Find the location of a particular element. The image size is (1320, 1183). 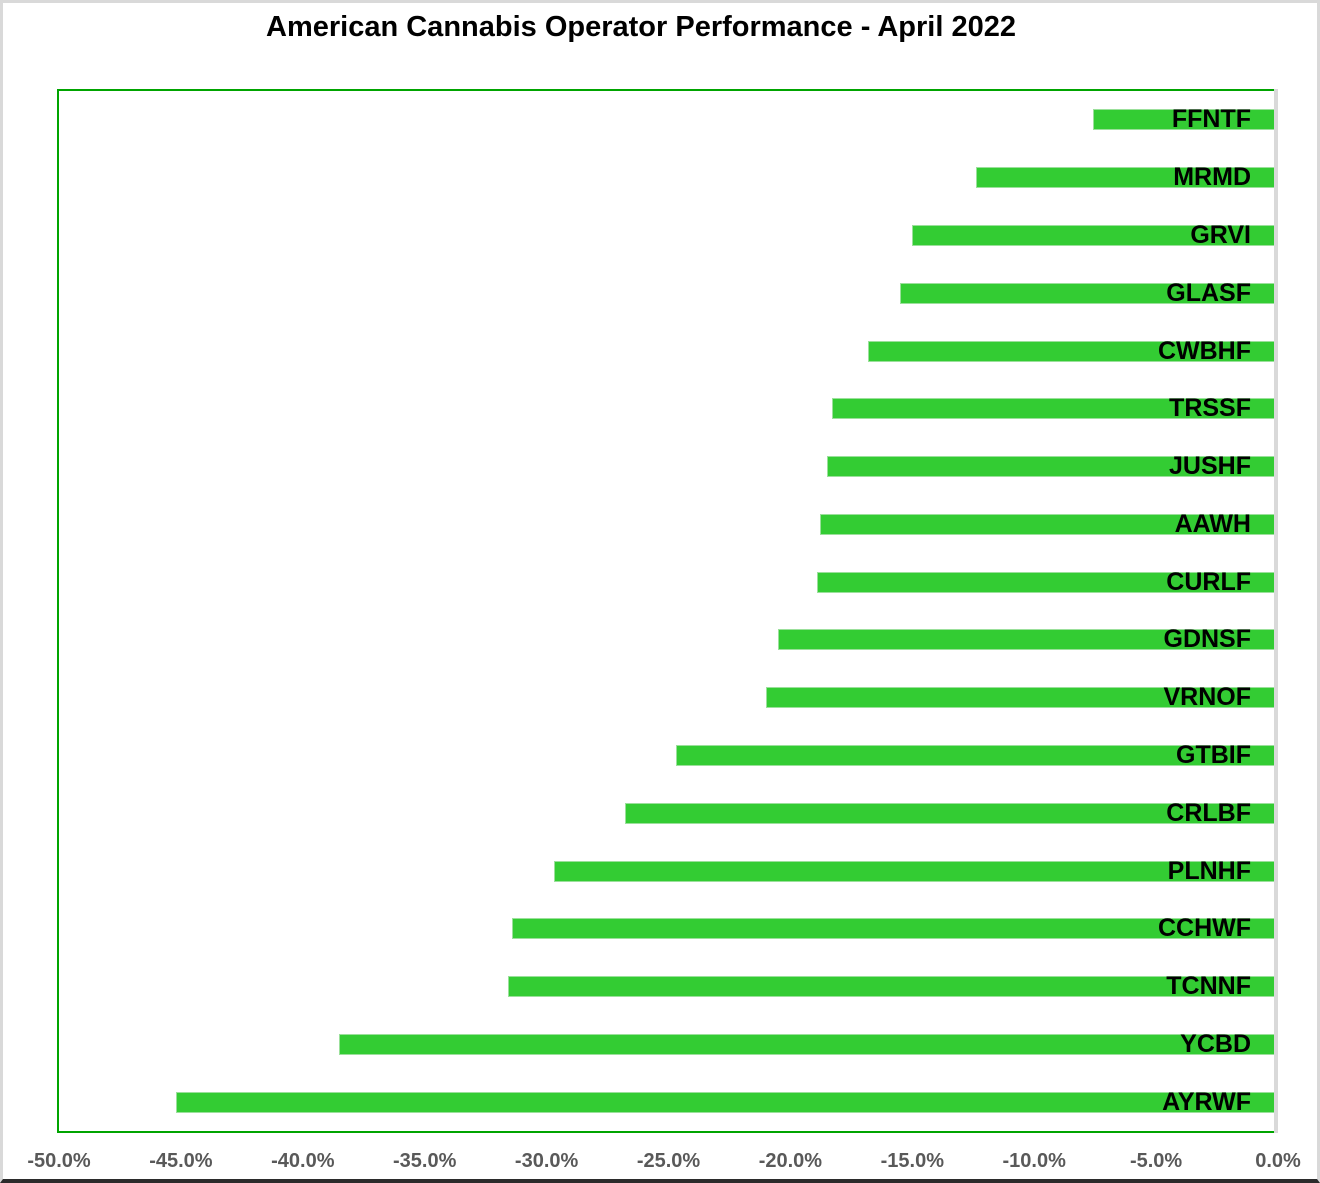

bar: CWBHF is located at coordinates (1073, 350).